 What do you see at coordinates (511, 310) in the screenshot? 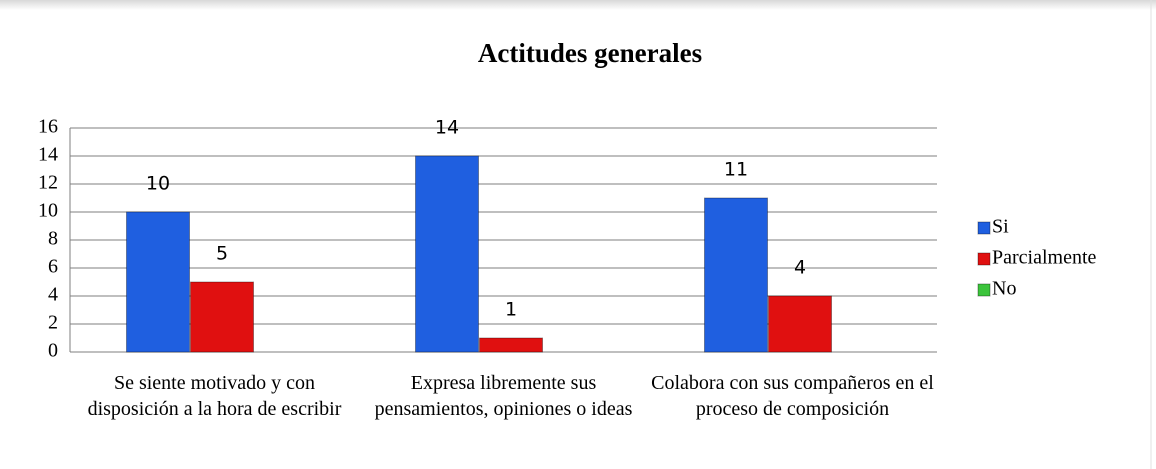
I see `data-label: 1` at bounding box center [511, 310].